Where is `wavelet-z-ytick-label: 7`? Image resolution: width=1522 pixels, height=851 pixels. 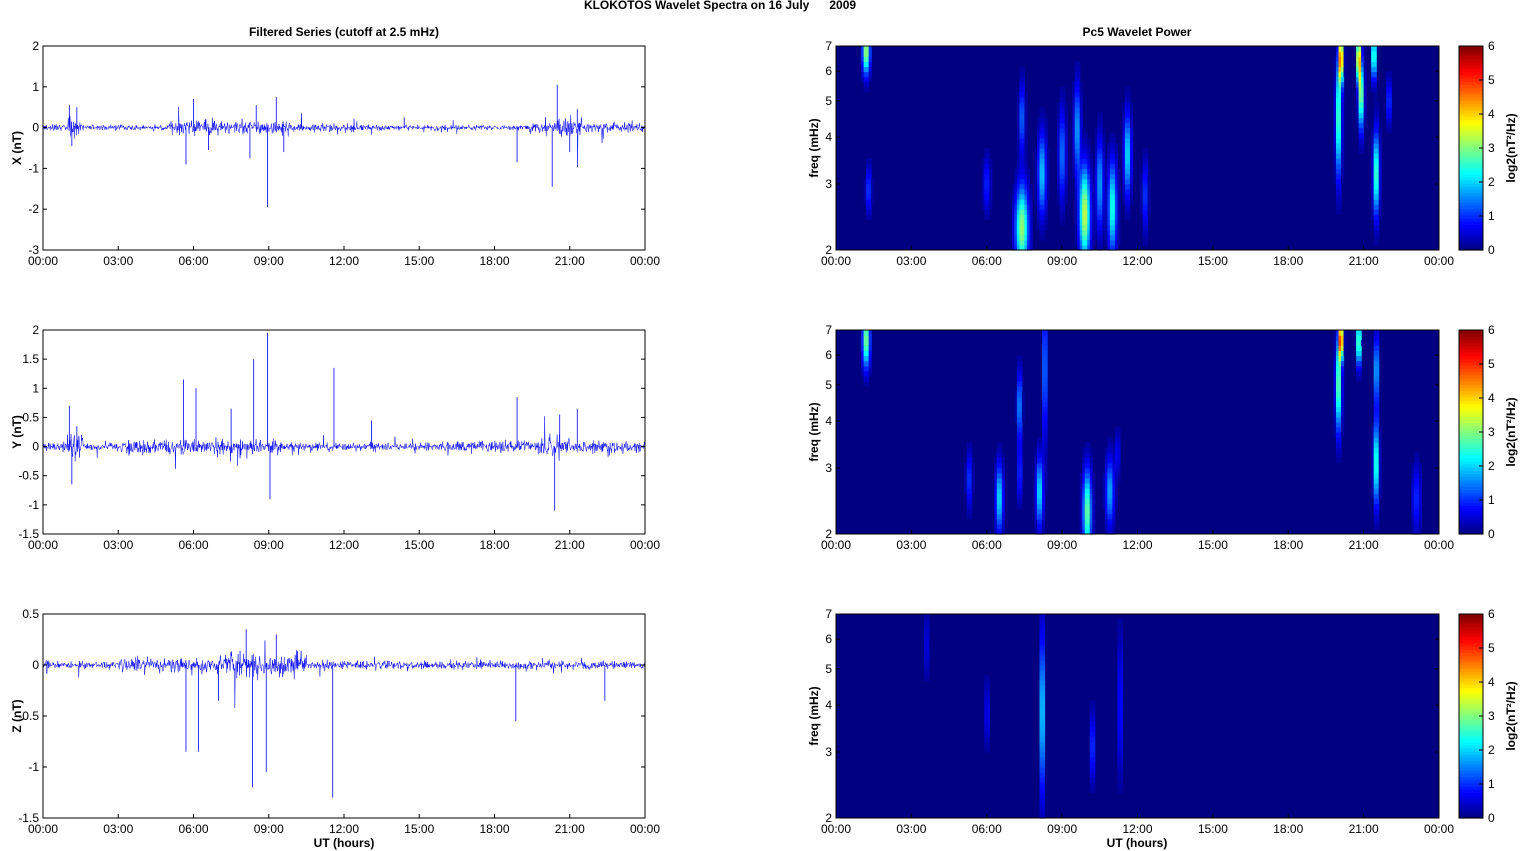
wavelet-z-ytick-label: 7 is located at coordinates (828, 614).